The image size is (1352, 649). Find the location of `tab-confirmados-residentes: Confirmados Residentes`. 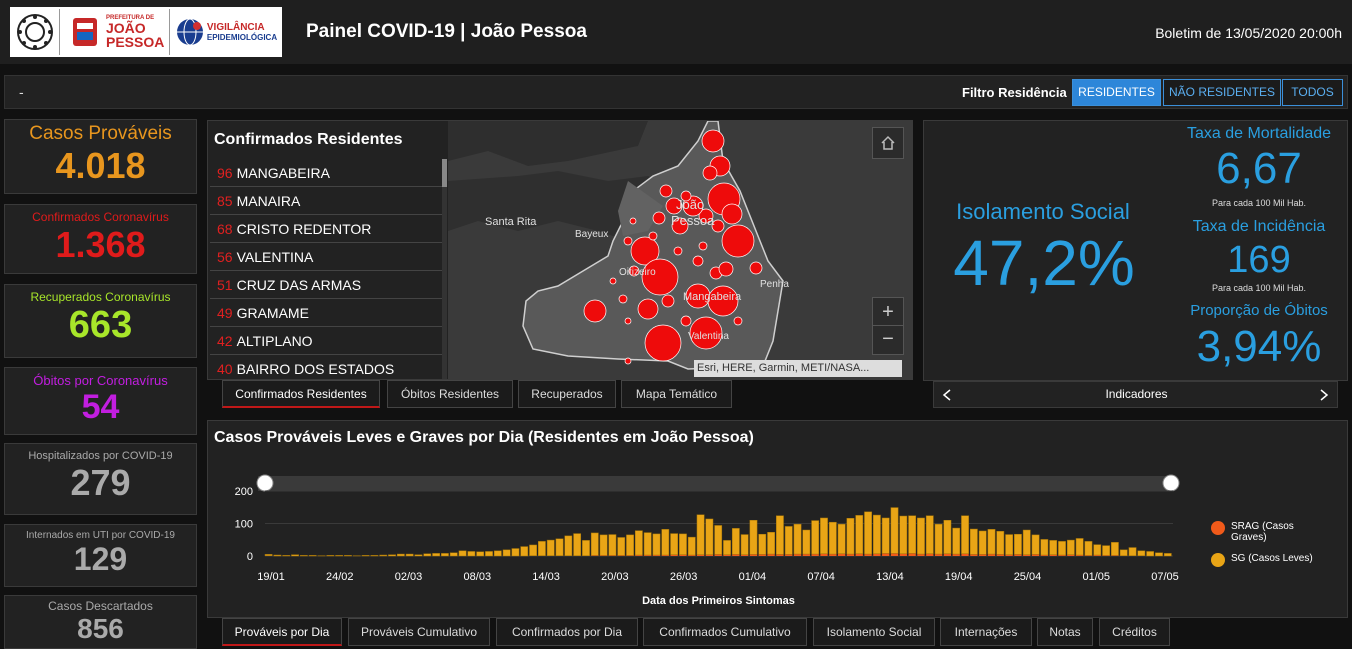

tab-confirmados-residentes: Confirmados Residentes is located at coordinates (301, 394).